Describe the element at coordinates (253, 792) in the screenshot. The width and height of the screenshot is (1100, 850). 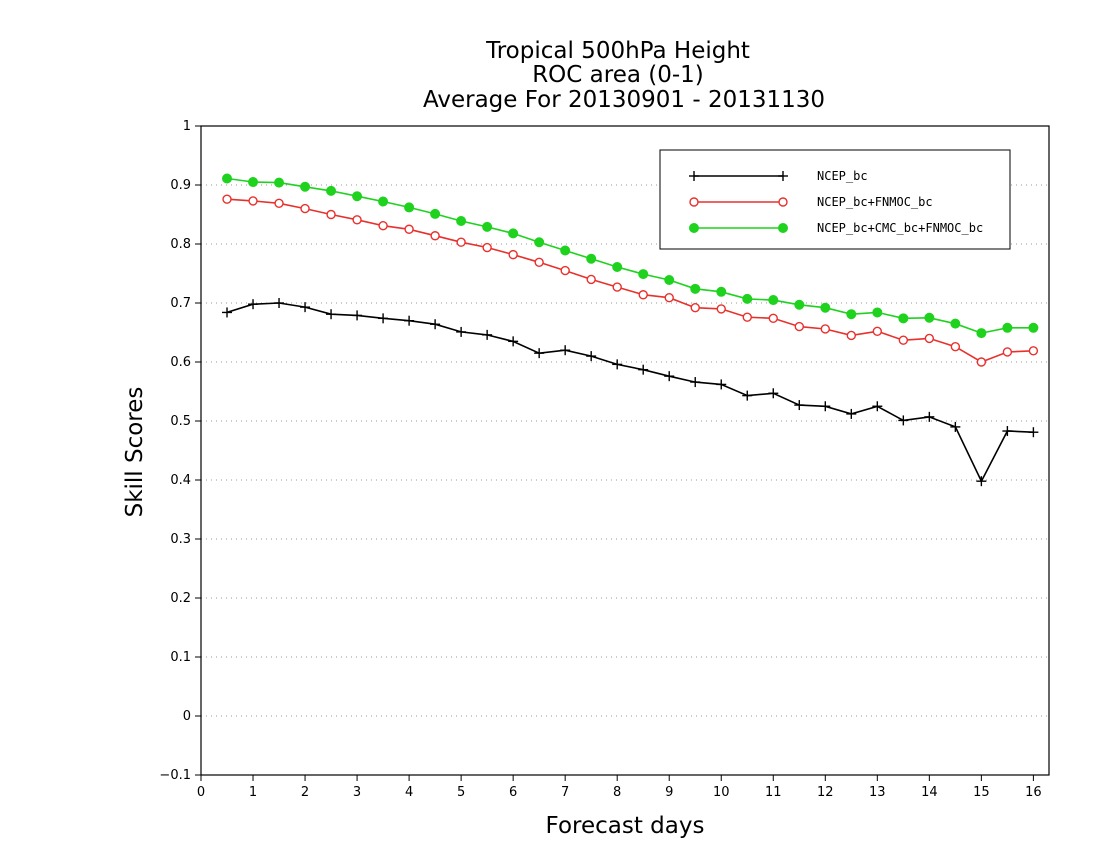
I see `x-tick-label: 1` at that location.